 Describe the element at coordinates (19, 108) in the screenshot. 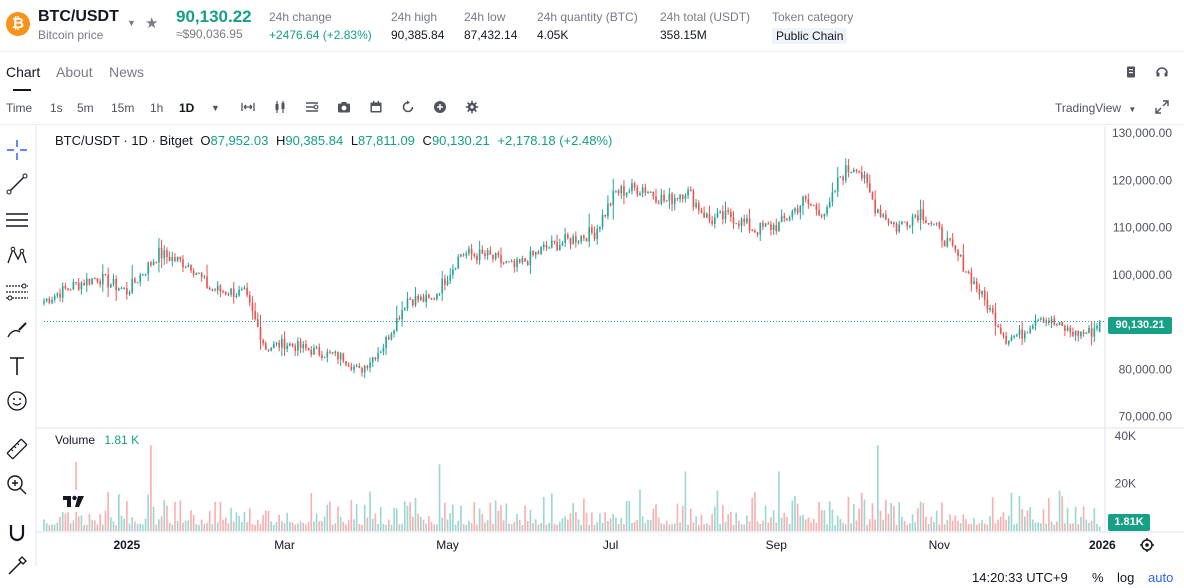

I see `time-button: Time` at that location.